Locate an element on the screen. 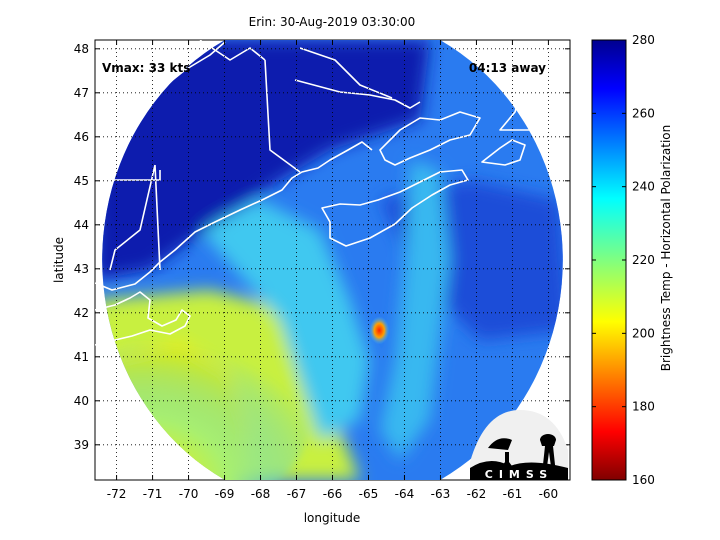 This screenshot has width=720, height=540. x-tick-label: -68 is located at coordinates (261, 494).